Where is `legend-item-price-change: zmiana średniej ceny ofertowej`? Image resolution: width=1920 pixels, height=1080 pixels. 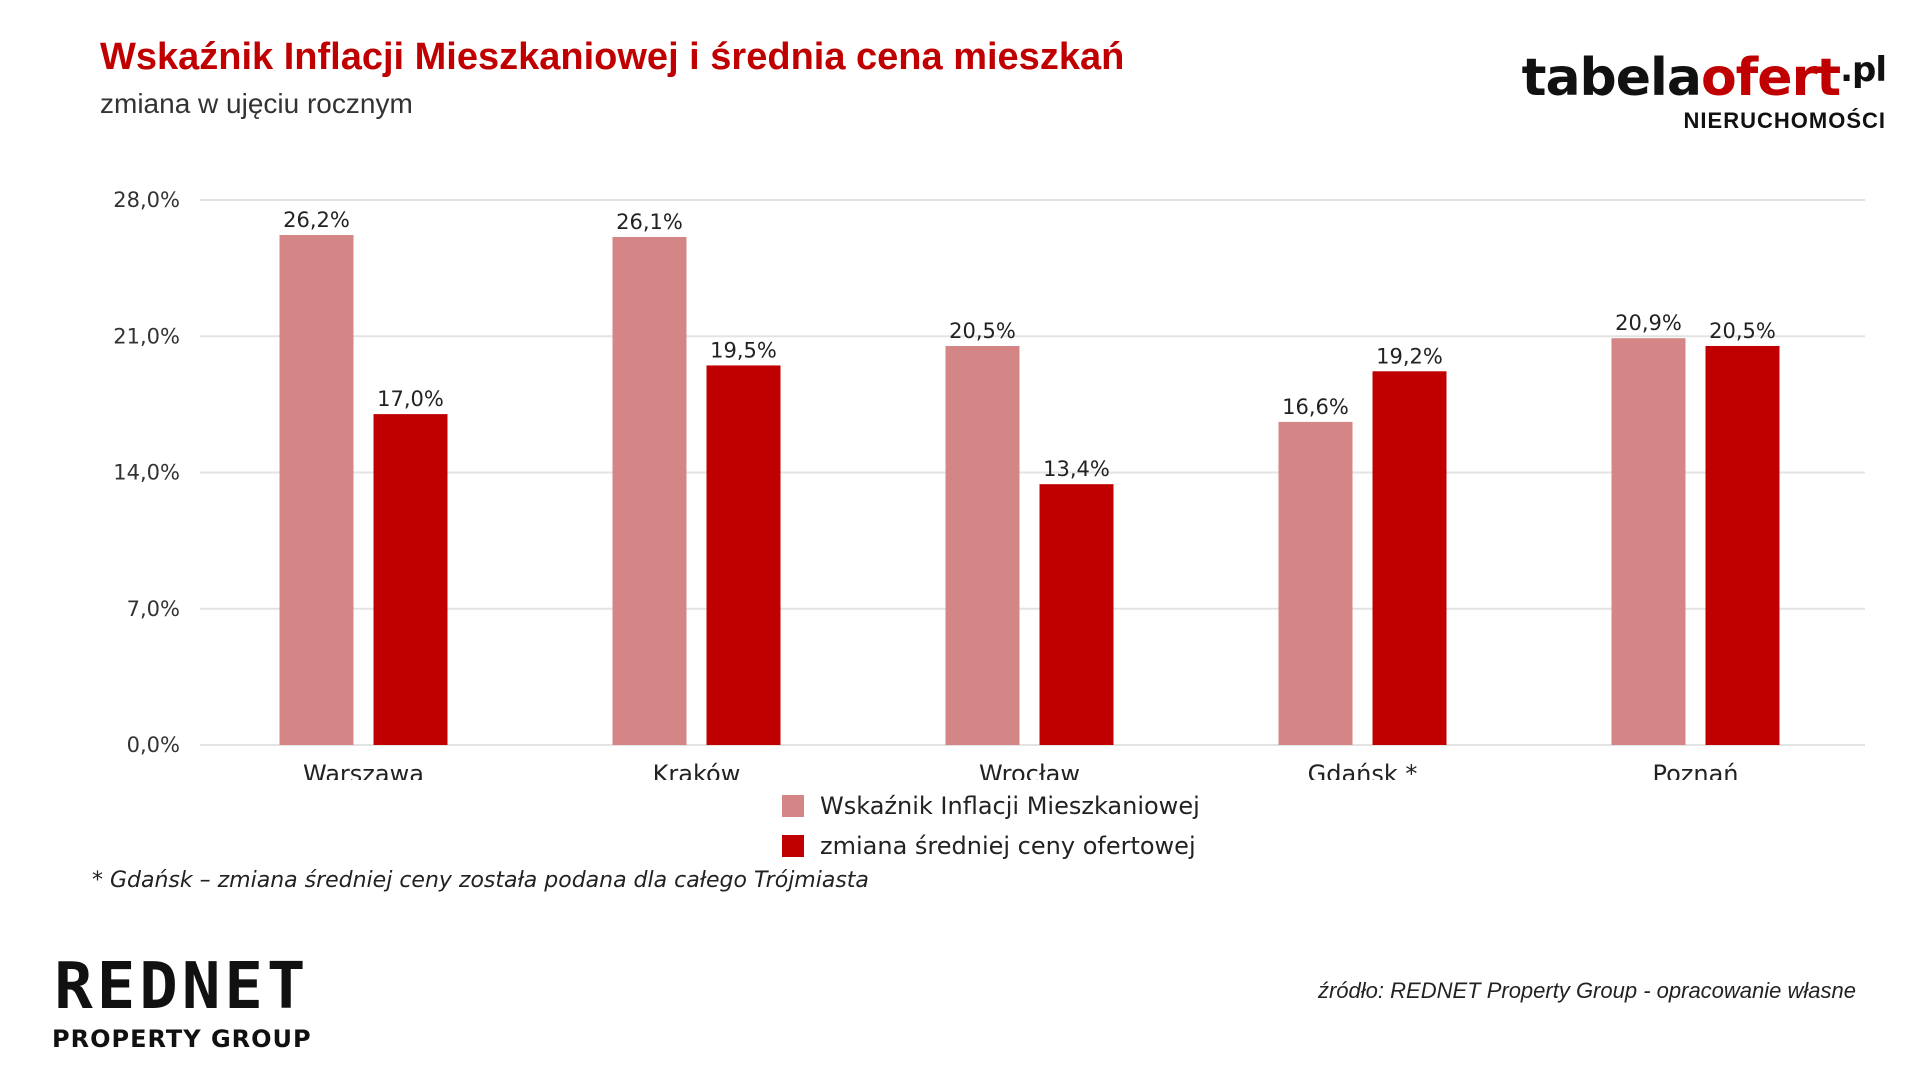
legend-item-price-change: zmiana średniej ceny ofertowej is located at coordinates (991, 846).